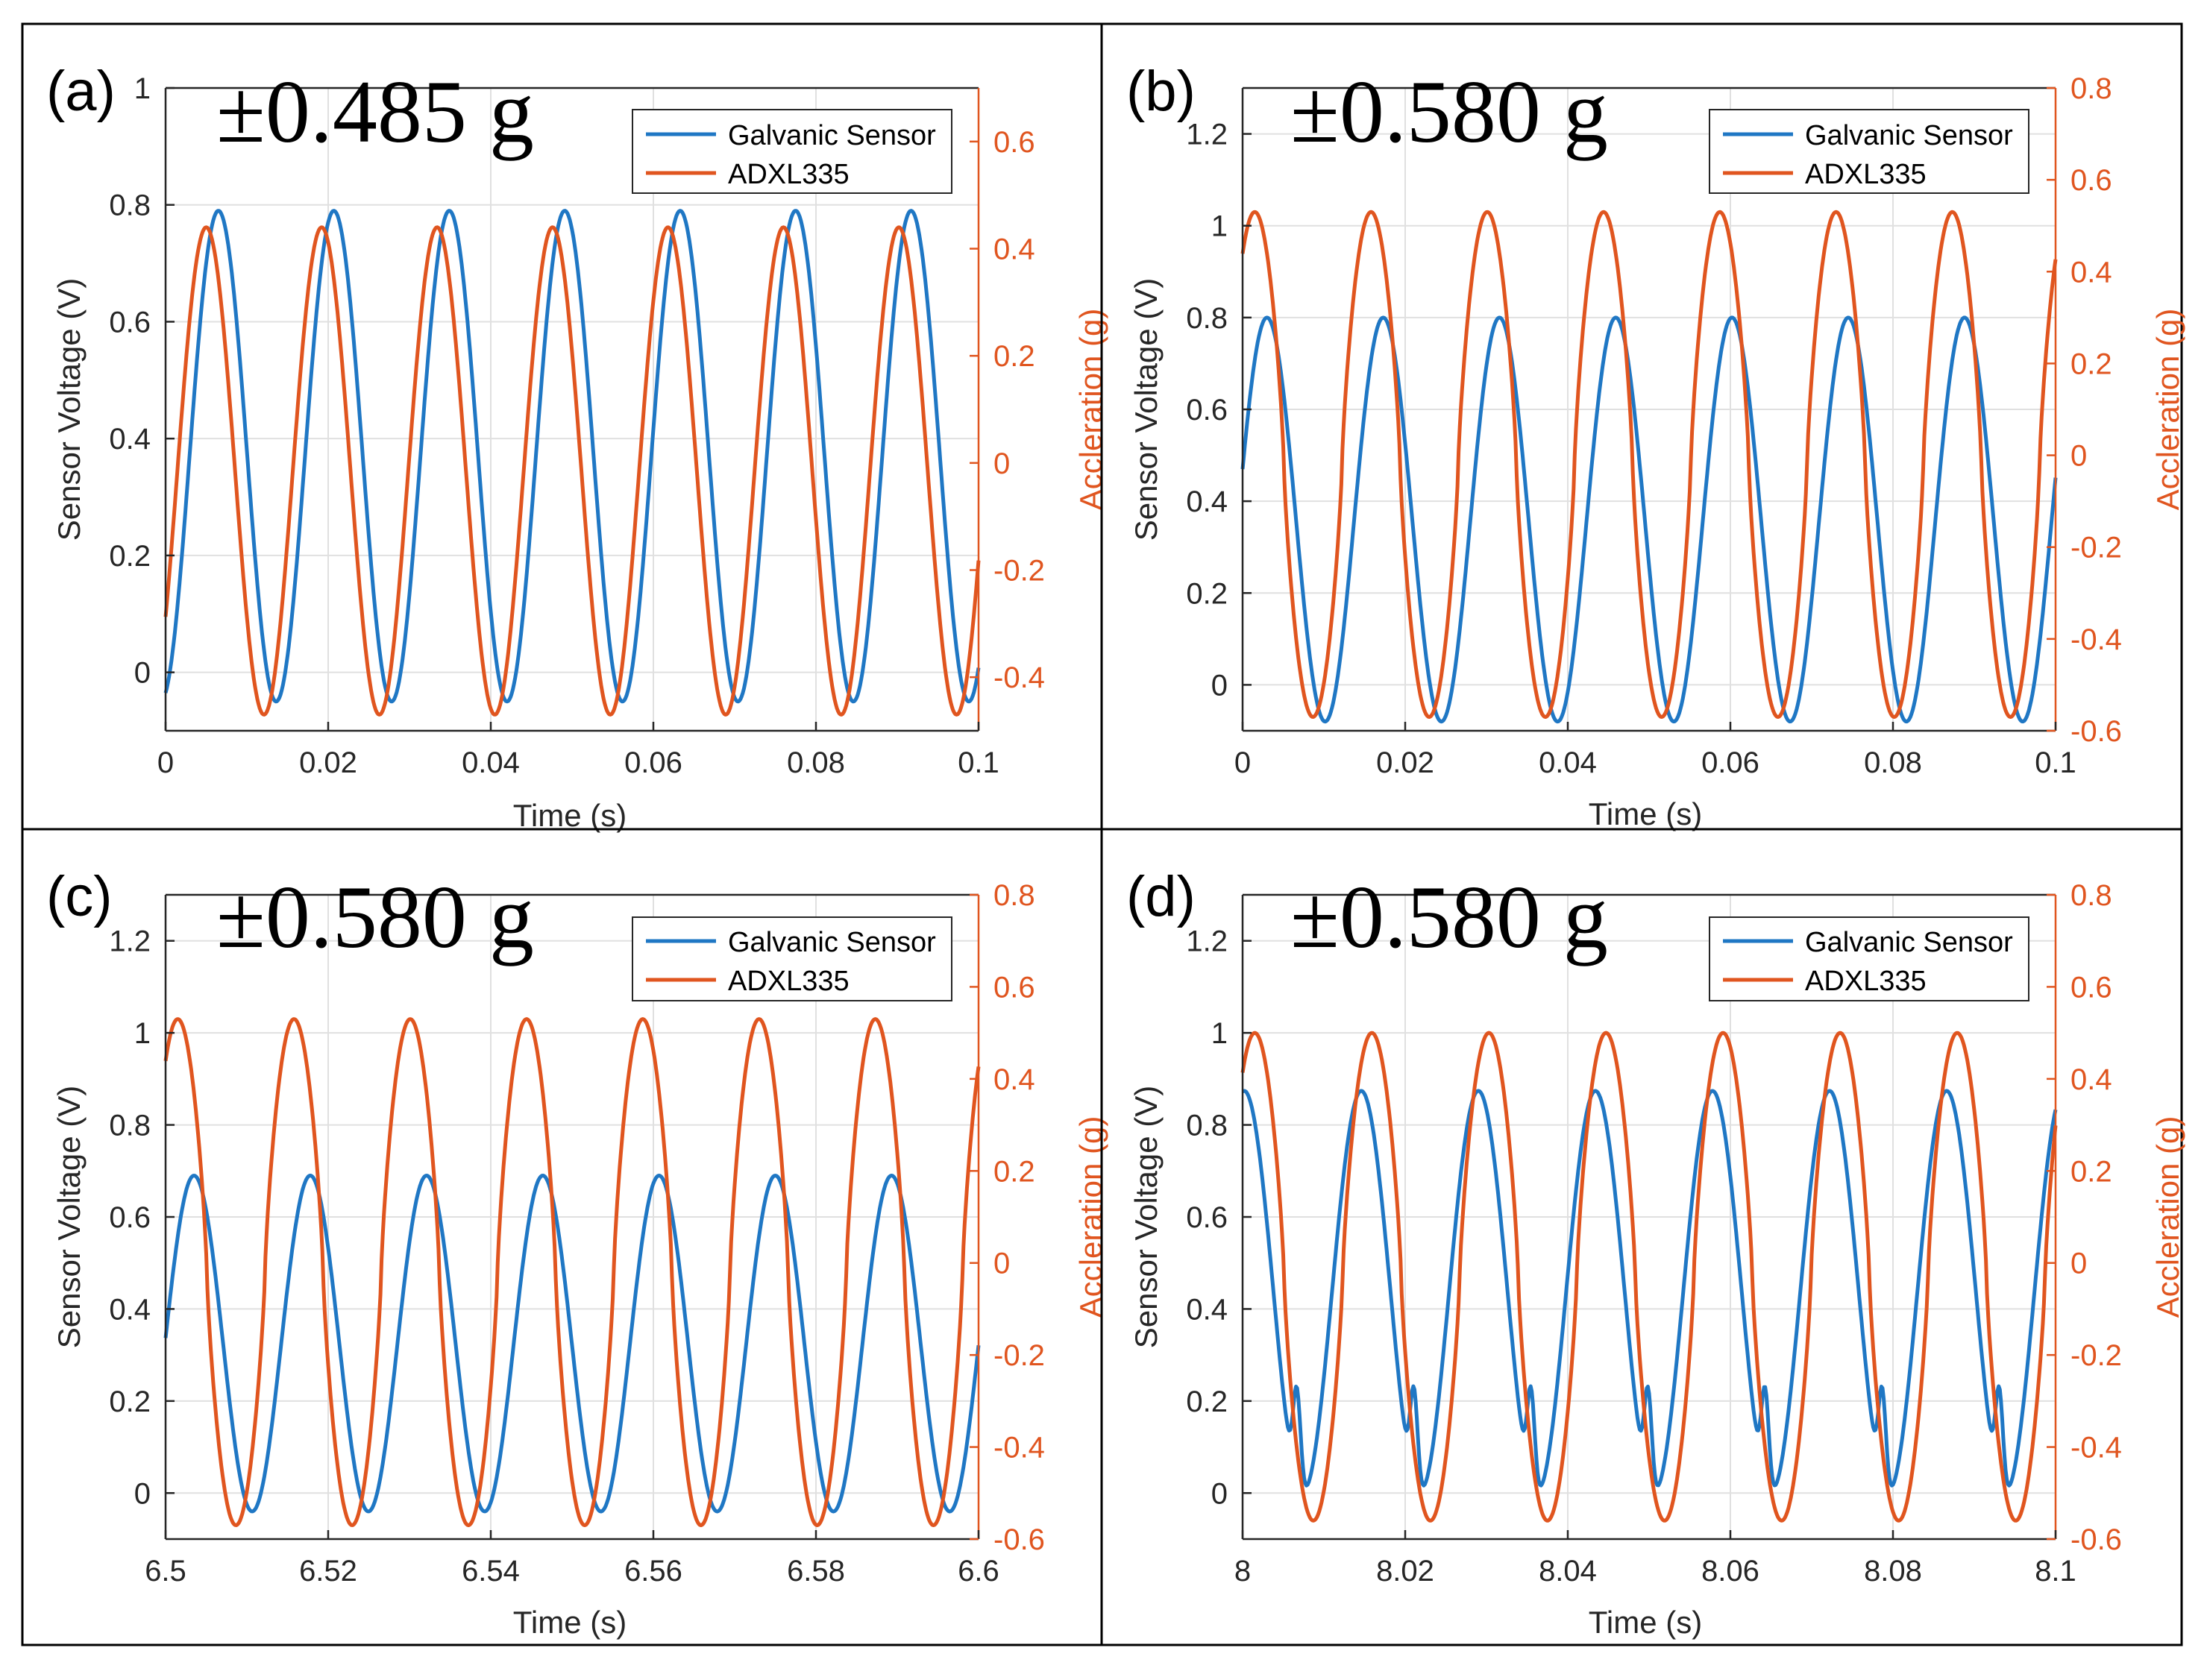 This screenshot has height=1680, width=2204. Describe the element at coordinates (491, 1571) in the screenshot. I see `x-tick-label: 6.54` at that location.